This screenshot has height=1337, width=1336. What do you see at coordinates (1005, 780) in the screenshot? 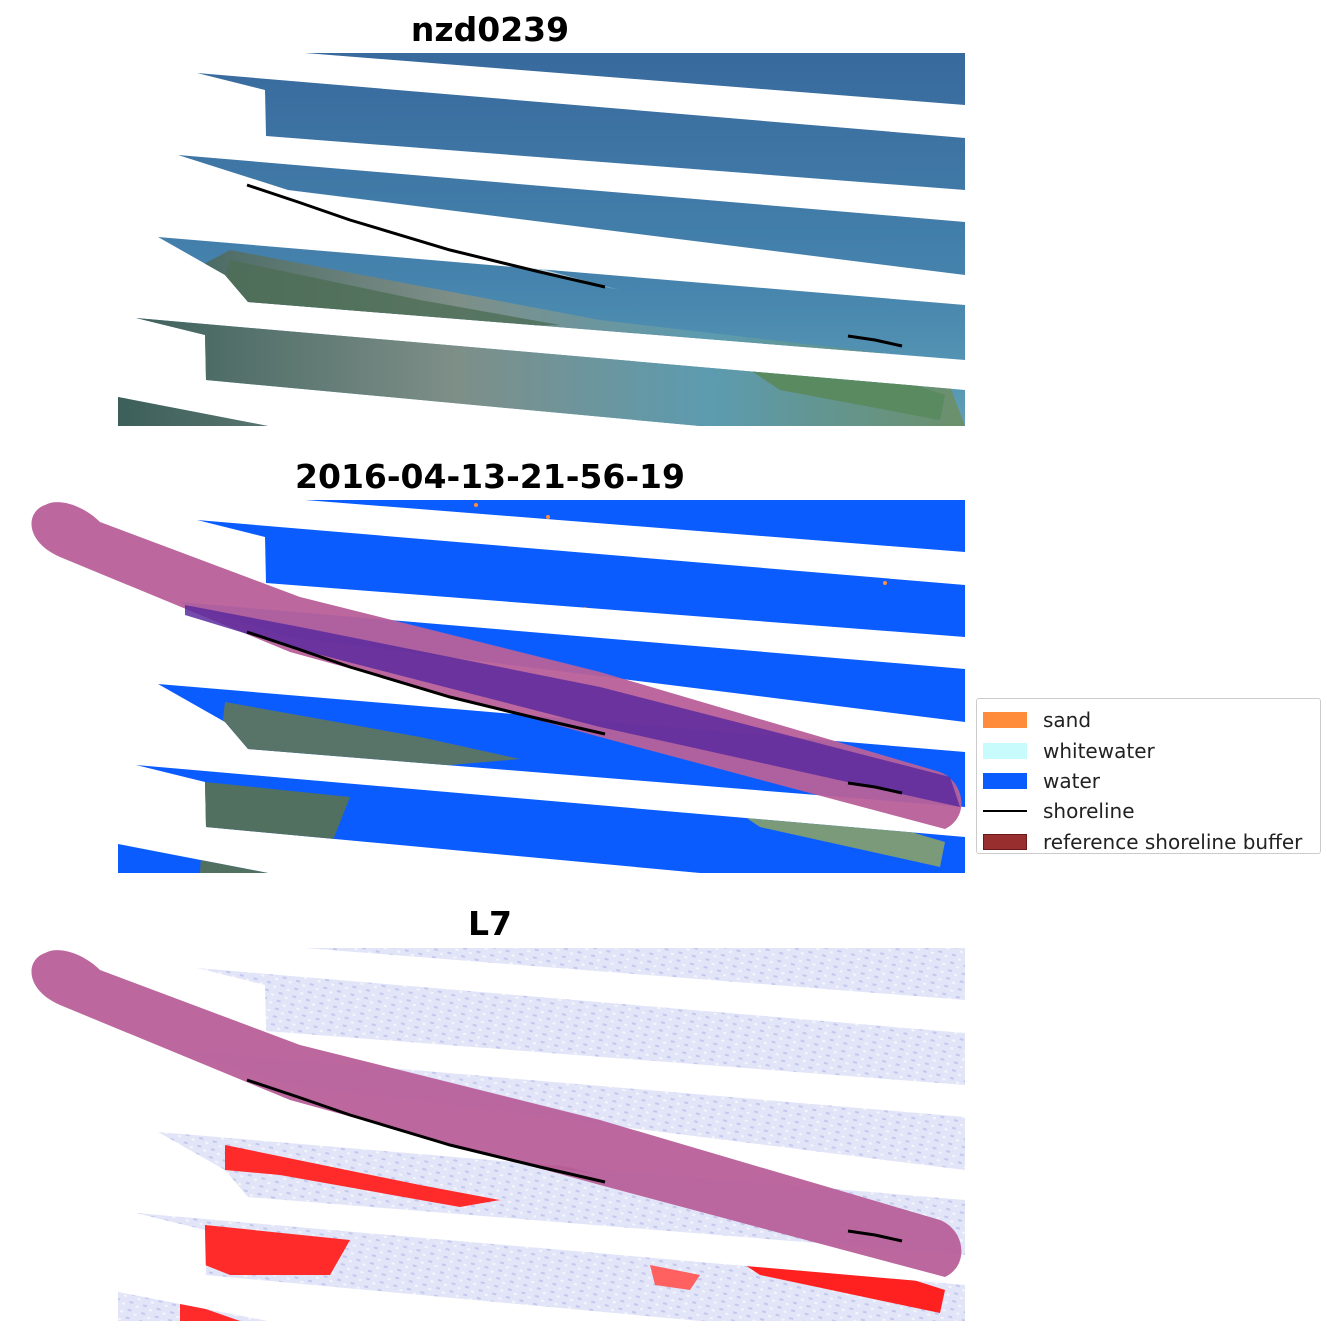
I see `water-swatch` at bounding box center [1005, 780].